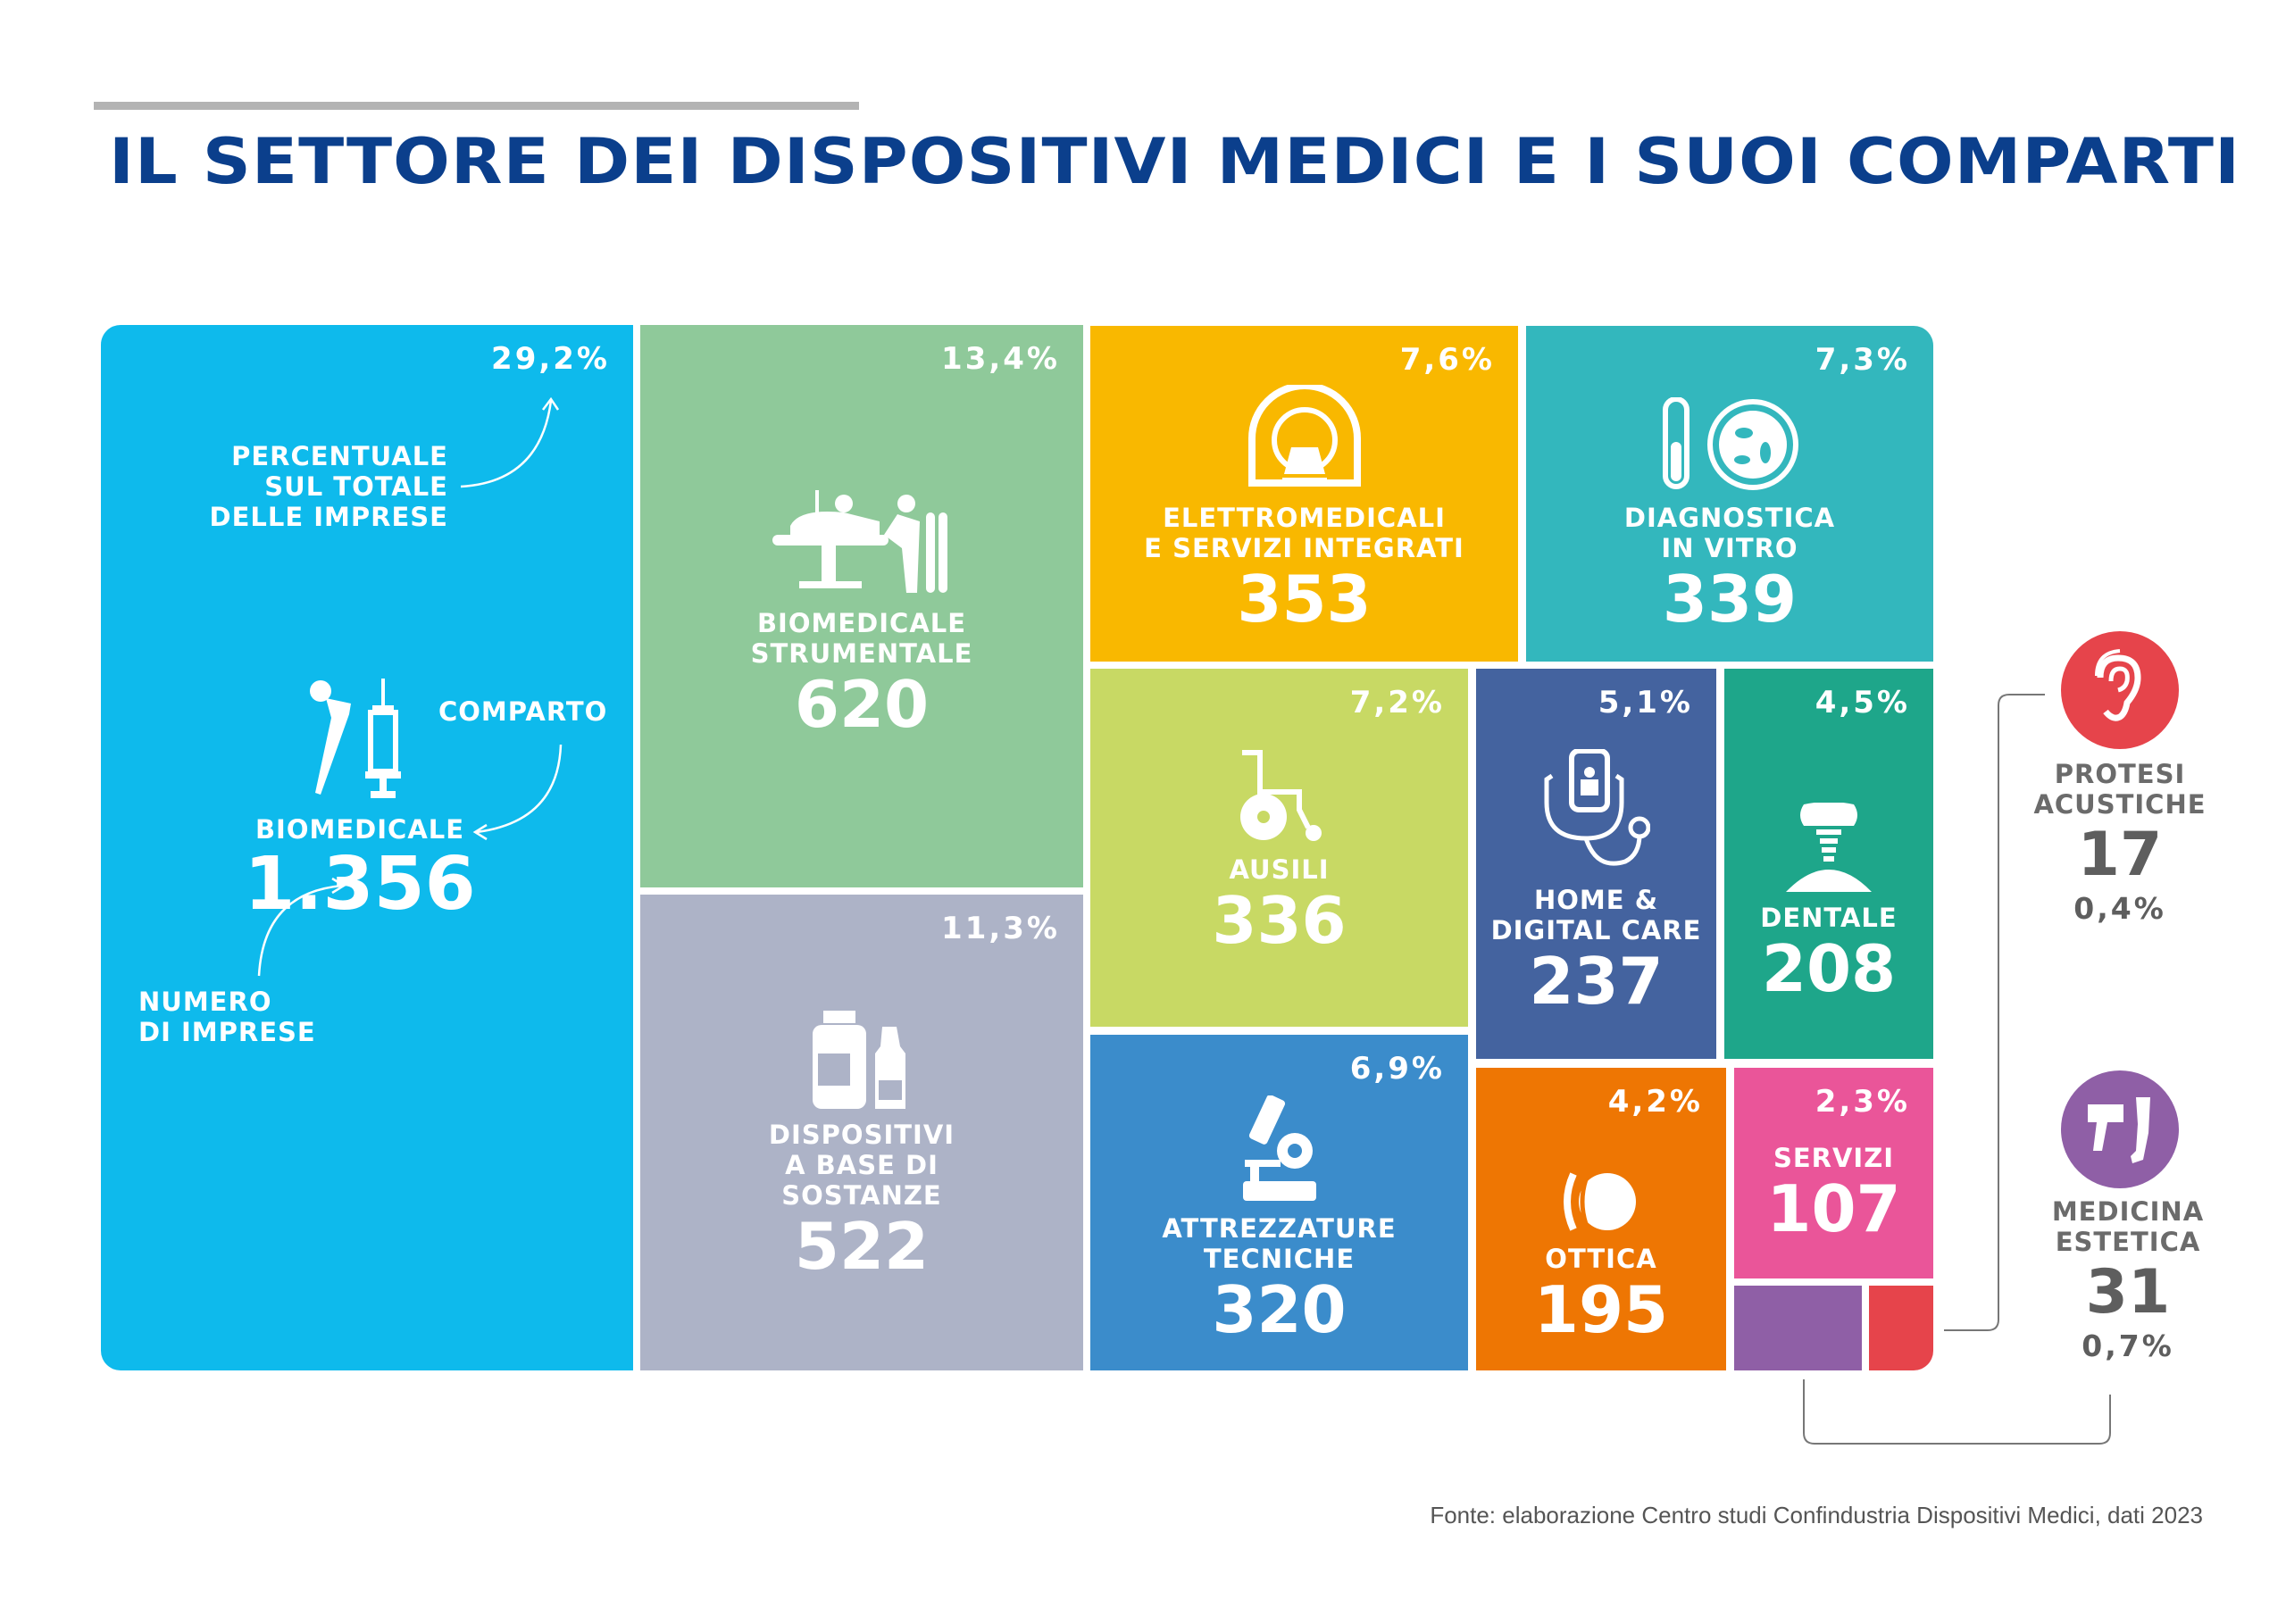  I want to click on test-tube-petri-icon, so click(1730, 443).